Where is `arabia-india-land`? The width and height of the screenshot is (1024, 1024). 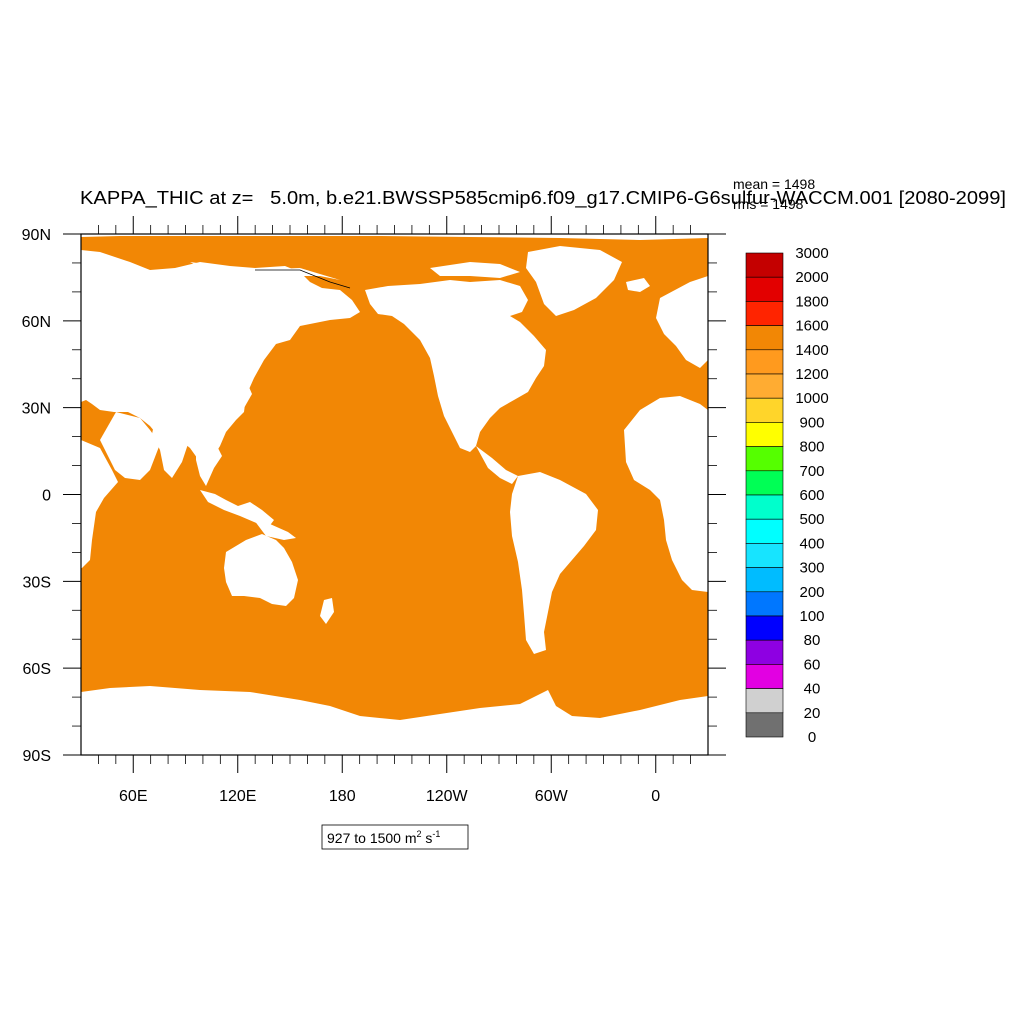 arabia-india-land is located at coordinates (130, 446).